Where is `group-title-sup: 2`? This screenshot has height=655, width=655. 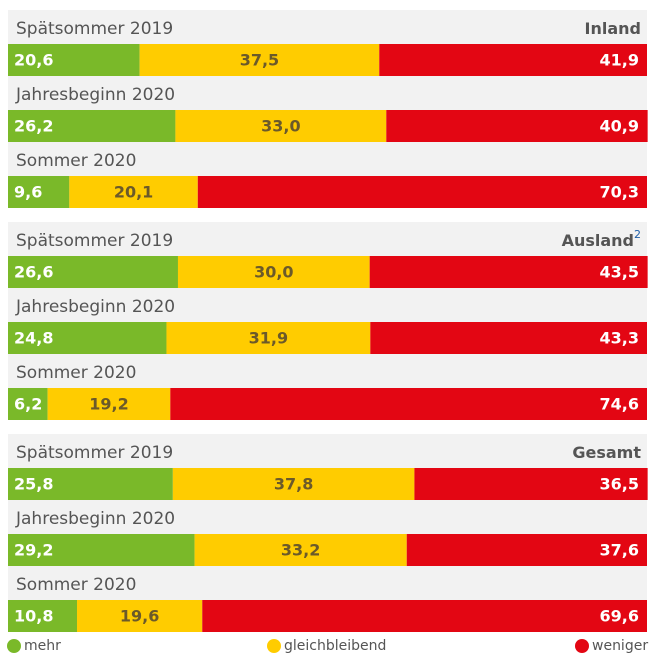
group-title-sup: 2 is located at coordinates (637, 234).